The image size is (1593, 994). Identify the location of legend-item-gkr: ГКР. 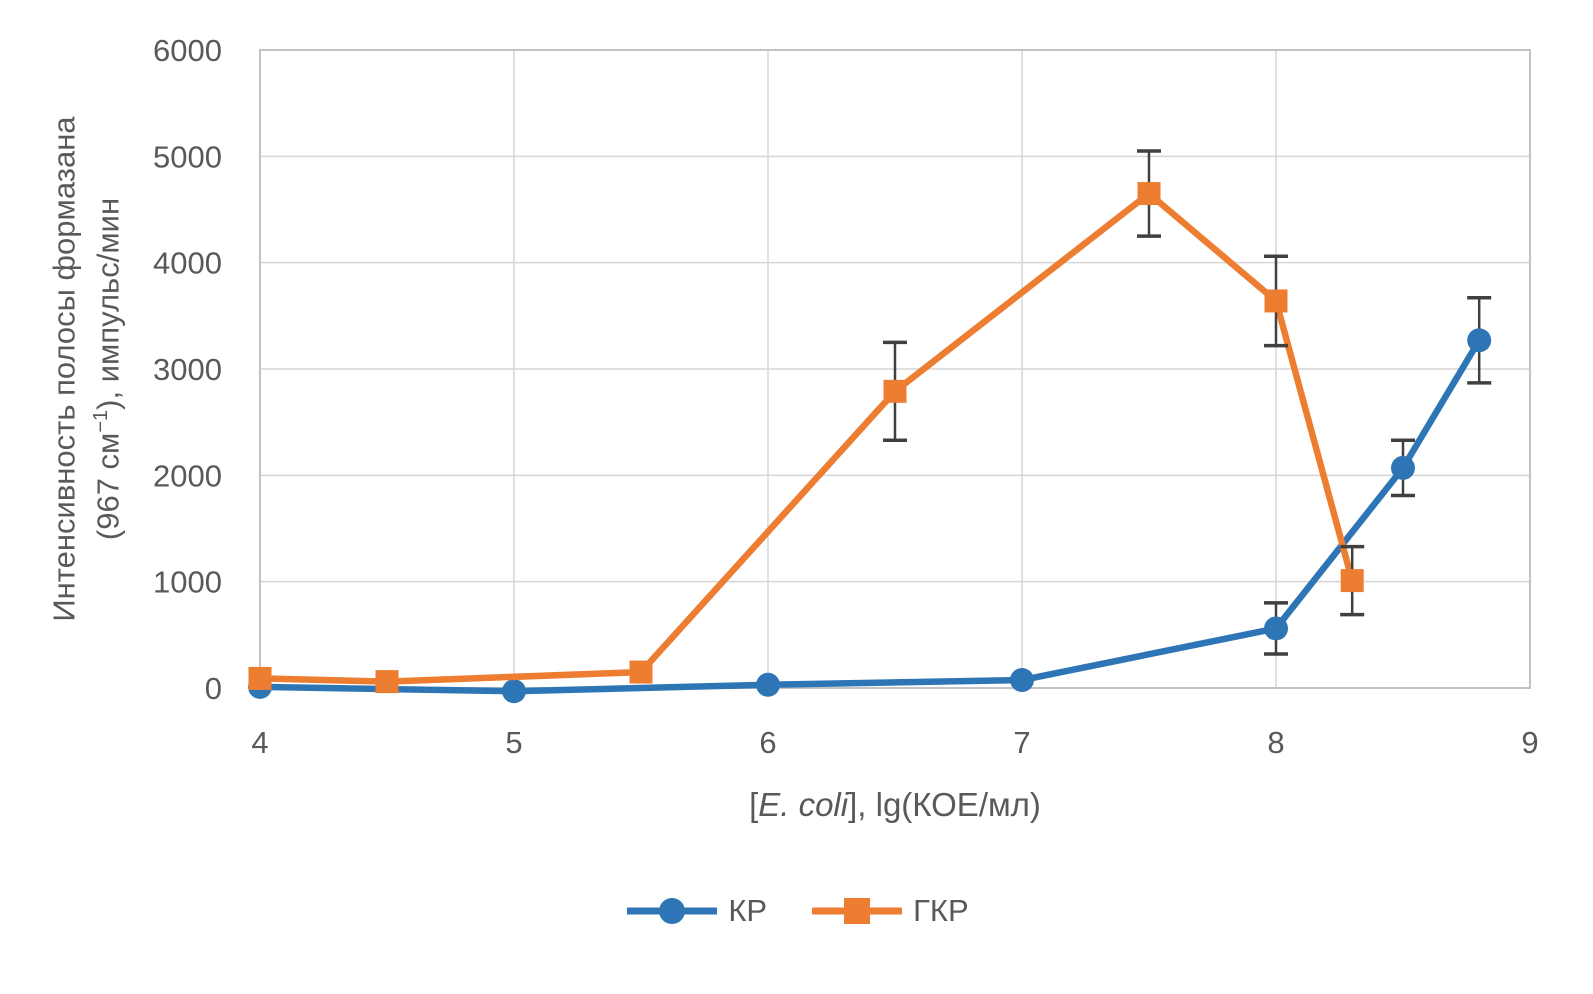
(889, 911).